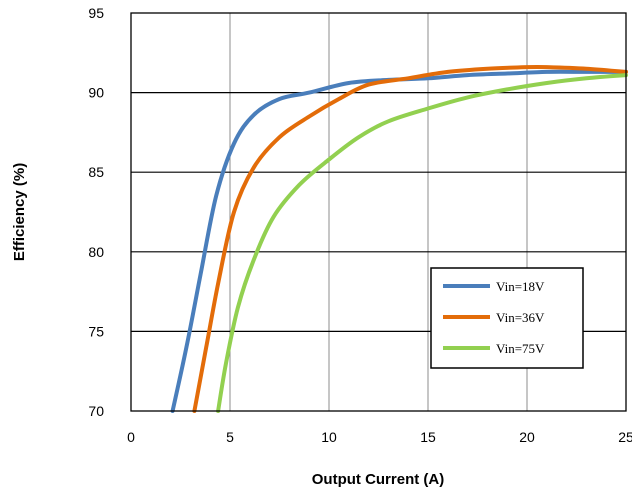 The image size is (632, 489). What do you see at coordinates (230, 437) in the screenshot?
I see `x-tick-label: 5` at bounding box center [230, 437].